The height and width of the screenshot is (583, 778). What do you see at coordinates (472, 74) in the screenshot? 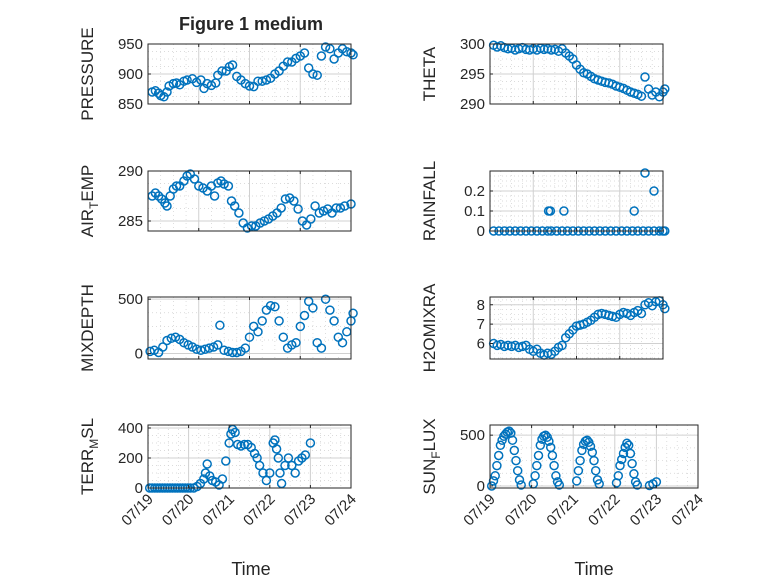
I see `y-tick-label: 295` at bounding box center [472, 74].